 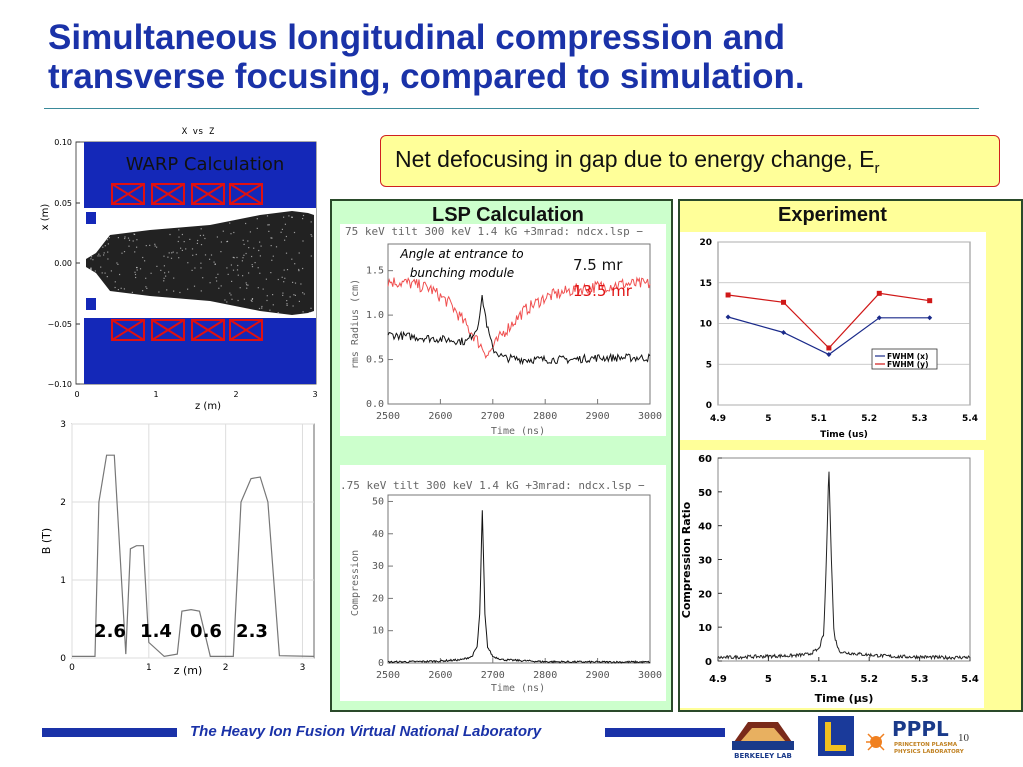 What do you see at coordinates (181, 631) in the screenshot?
I see `bfield-field-labels: 2.6 1.4 0.6 2.3` at bounding box center [181, 631].